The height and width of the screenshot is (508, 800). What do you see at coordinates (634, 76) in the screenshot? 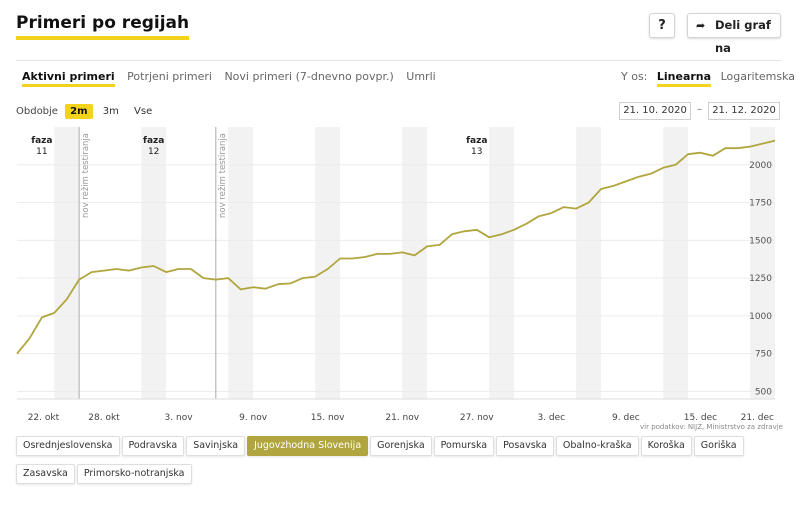
I see `y-axis-label: Y os:` at bounding box center [634, 76].